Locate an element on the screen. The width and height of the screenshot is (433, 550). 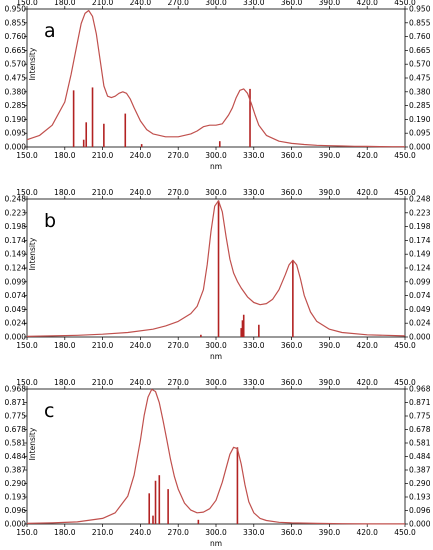
panel-label: b is located at coordinates (50, 221).